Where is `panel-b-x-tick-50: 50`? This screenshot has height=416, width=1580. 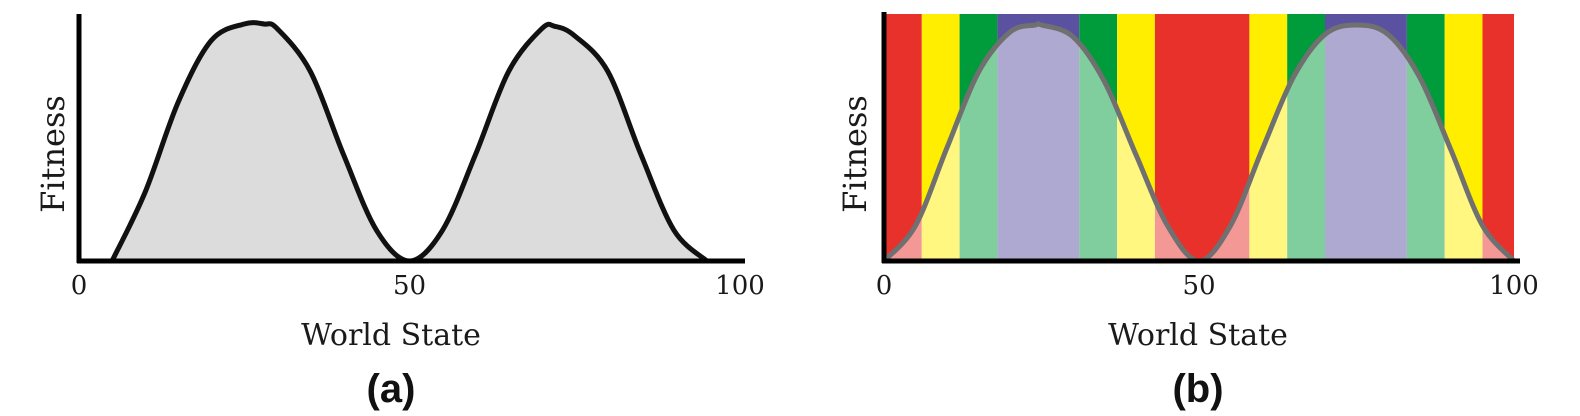
panel-b-x-tick-50: 50 is located at coordinates (1198, 286).